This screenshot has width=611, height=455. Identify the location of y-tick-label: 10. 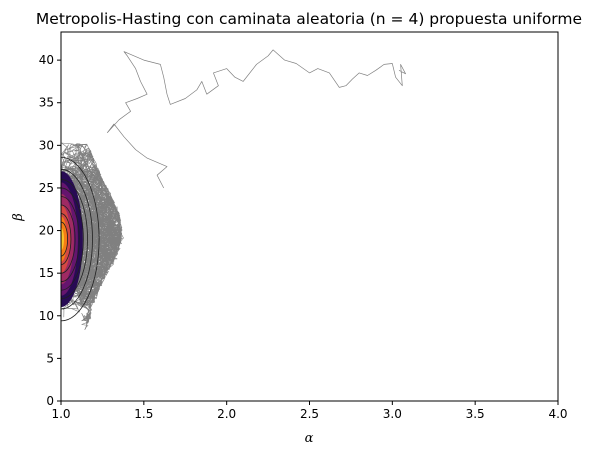
(46, 316).